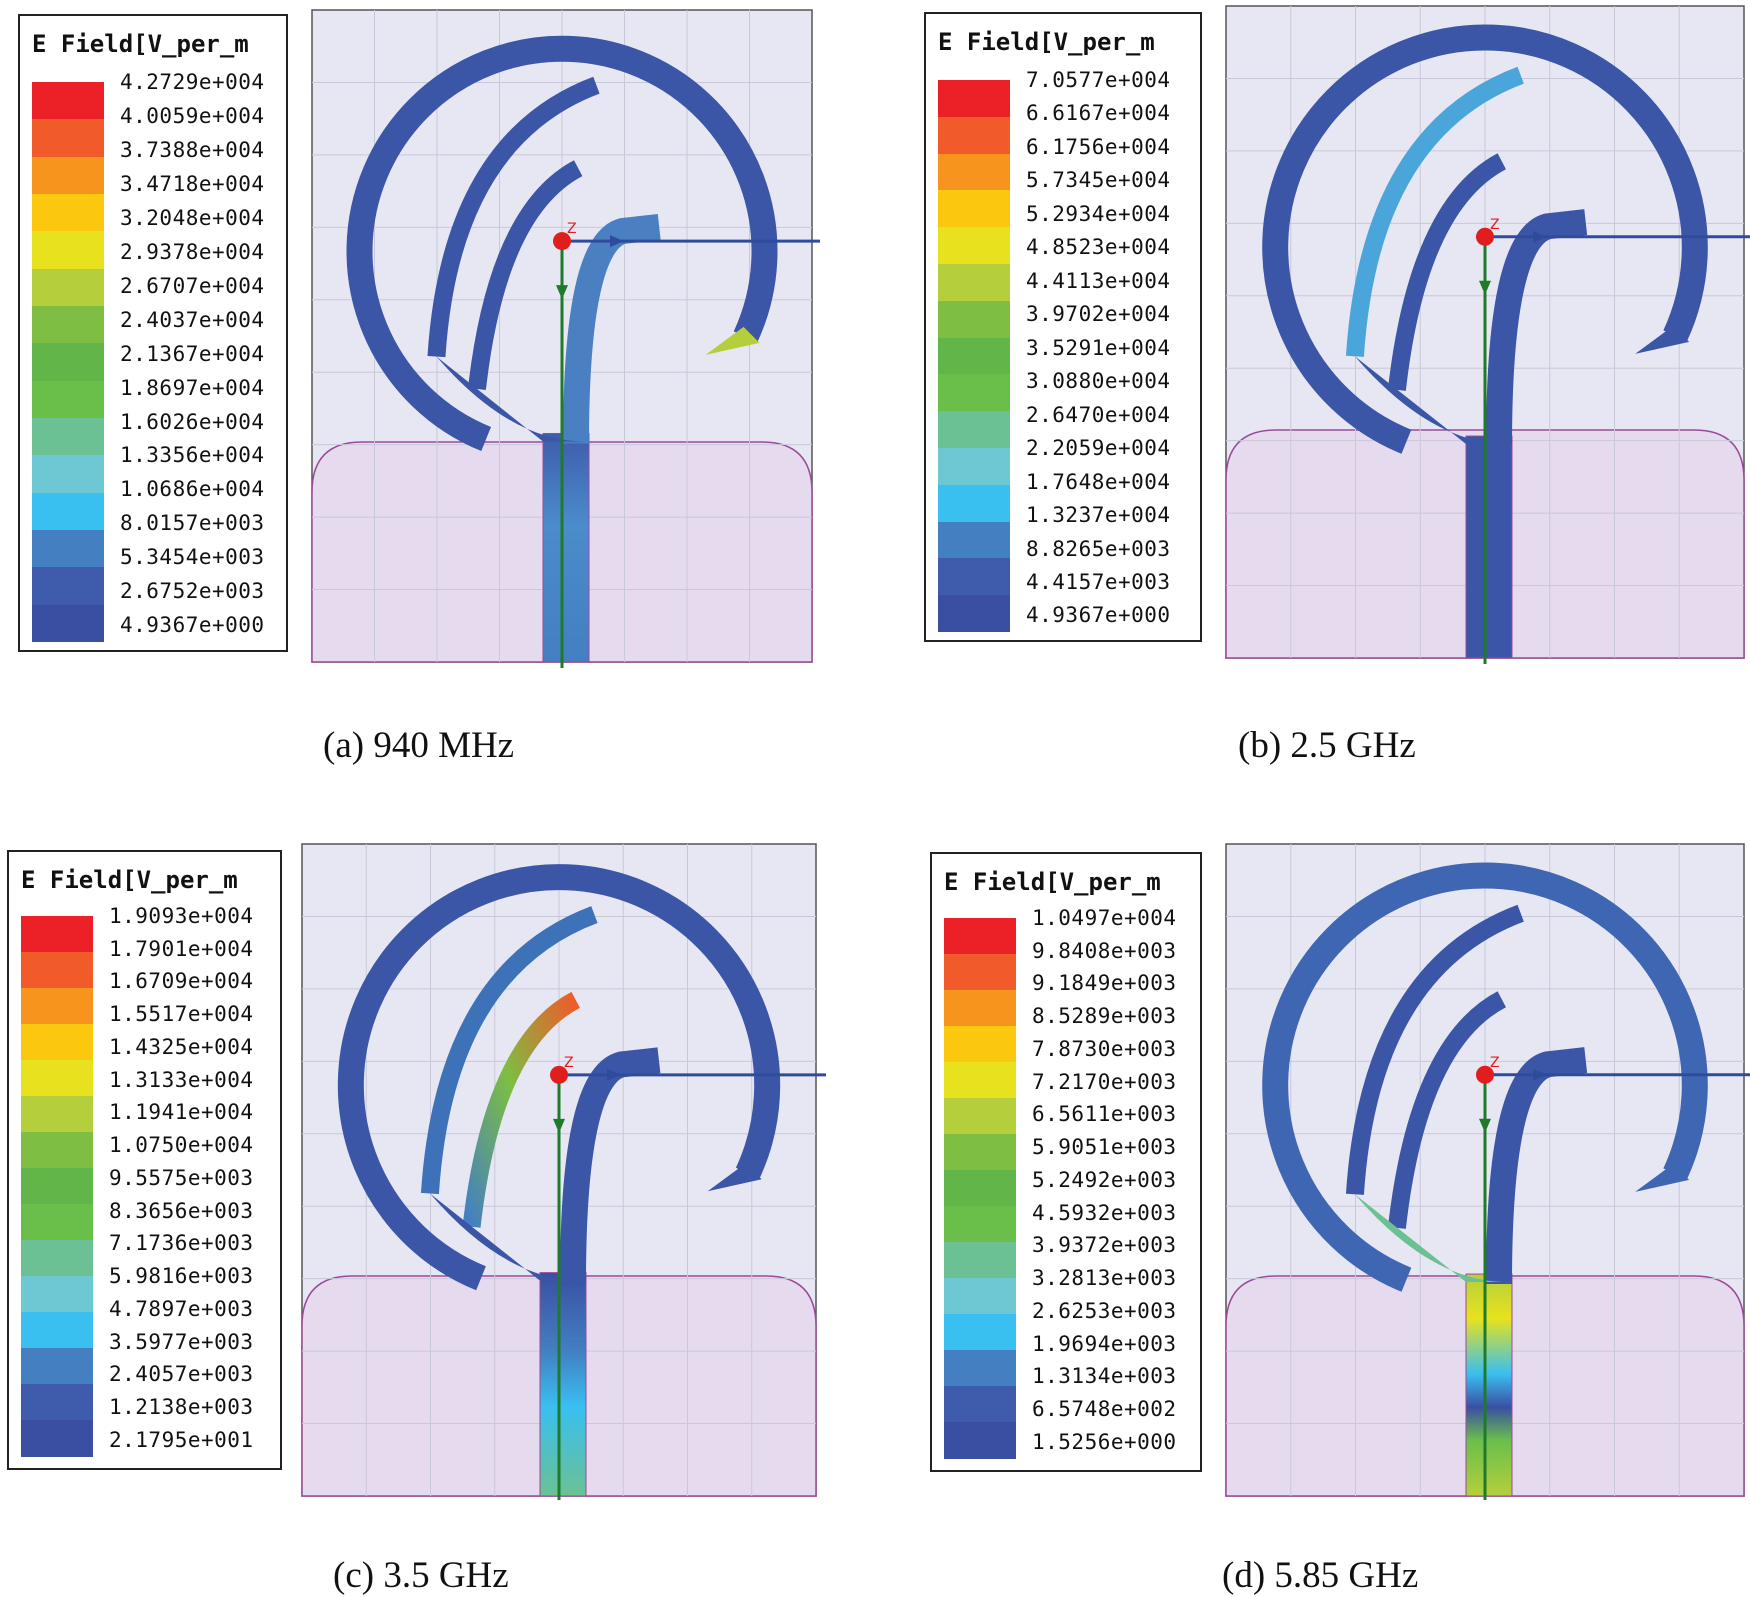  I want to click on legend-value: 8.5289e+003, so click(1104, 1016).